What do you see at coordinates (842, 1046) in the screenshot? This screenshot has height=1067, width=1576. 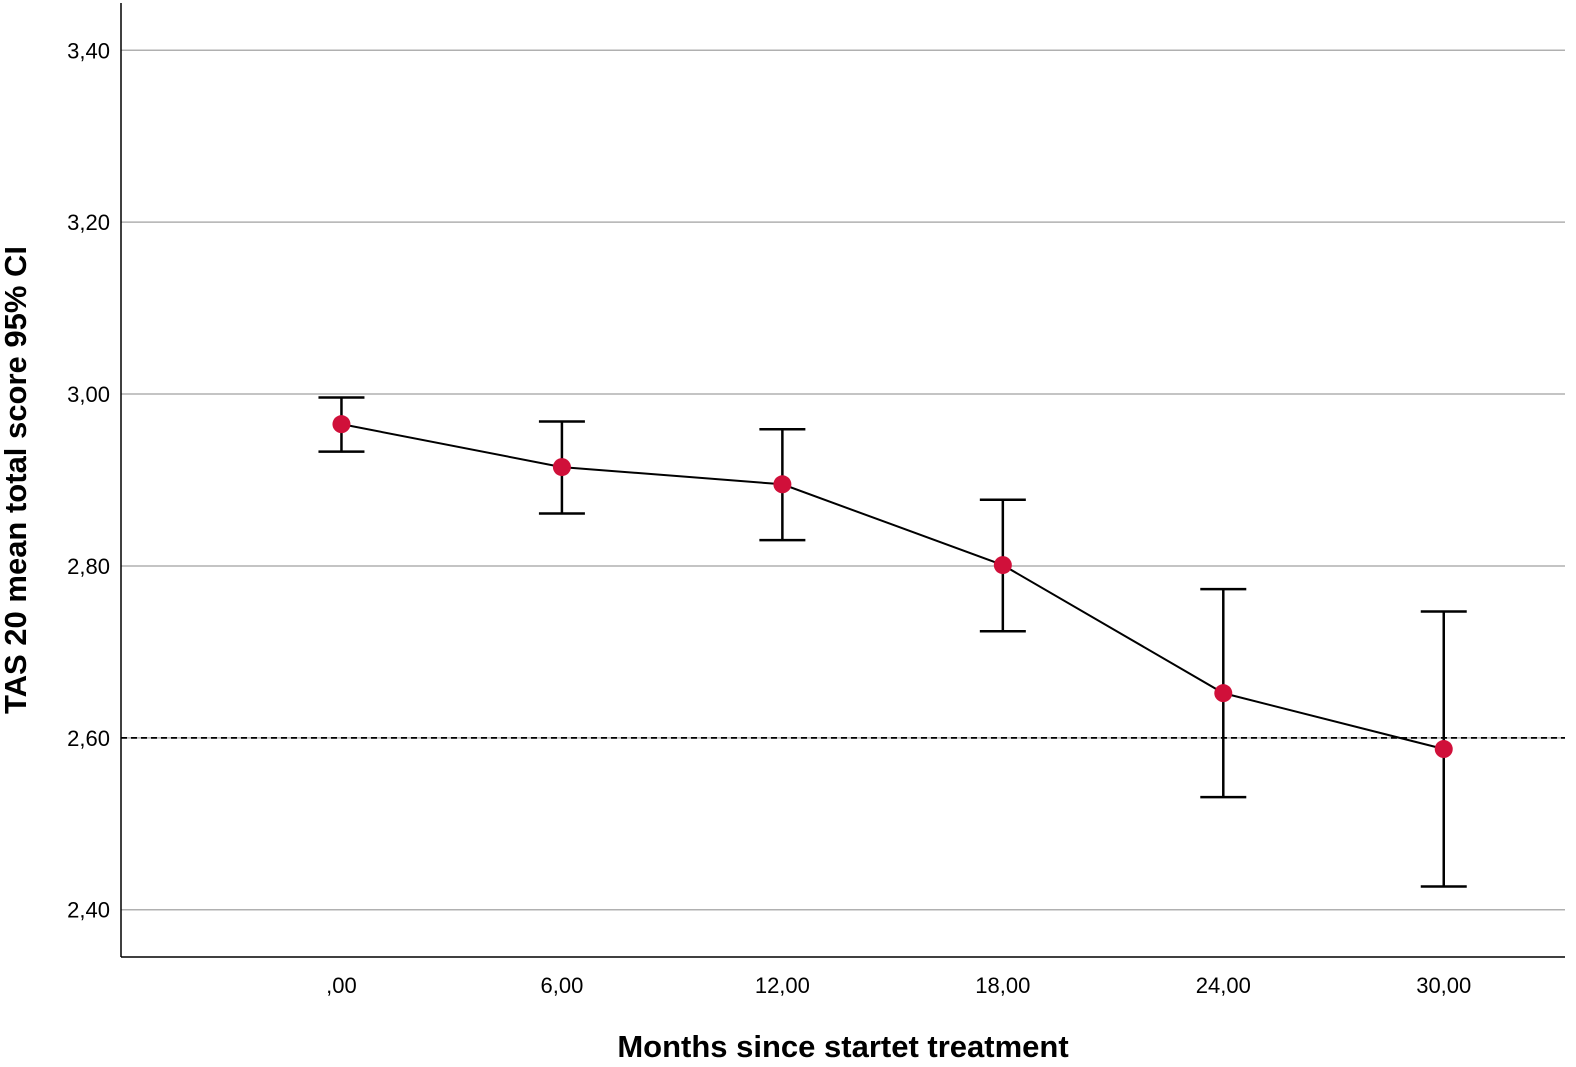 I see `x-axis-title: Months since startet treatment` at bounding box center [842, 1046].